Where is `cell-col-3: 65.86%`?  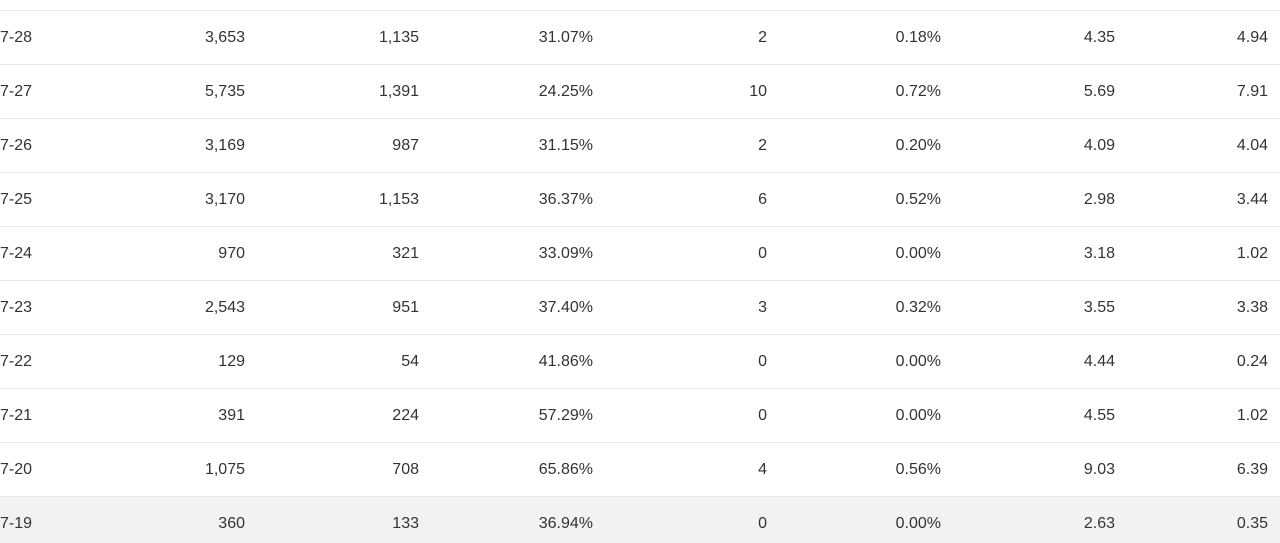 cell-col-3: 65.86% is located at coordinates (565, 469).